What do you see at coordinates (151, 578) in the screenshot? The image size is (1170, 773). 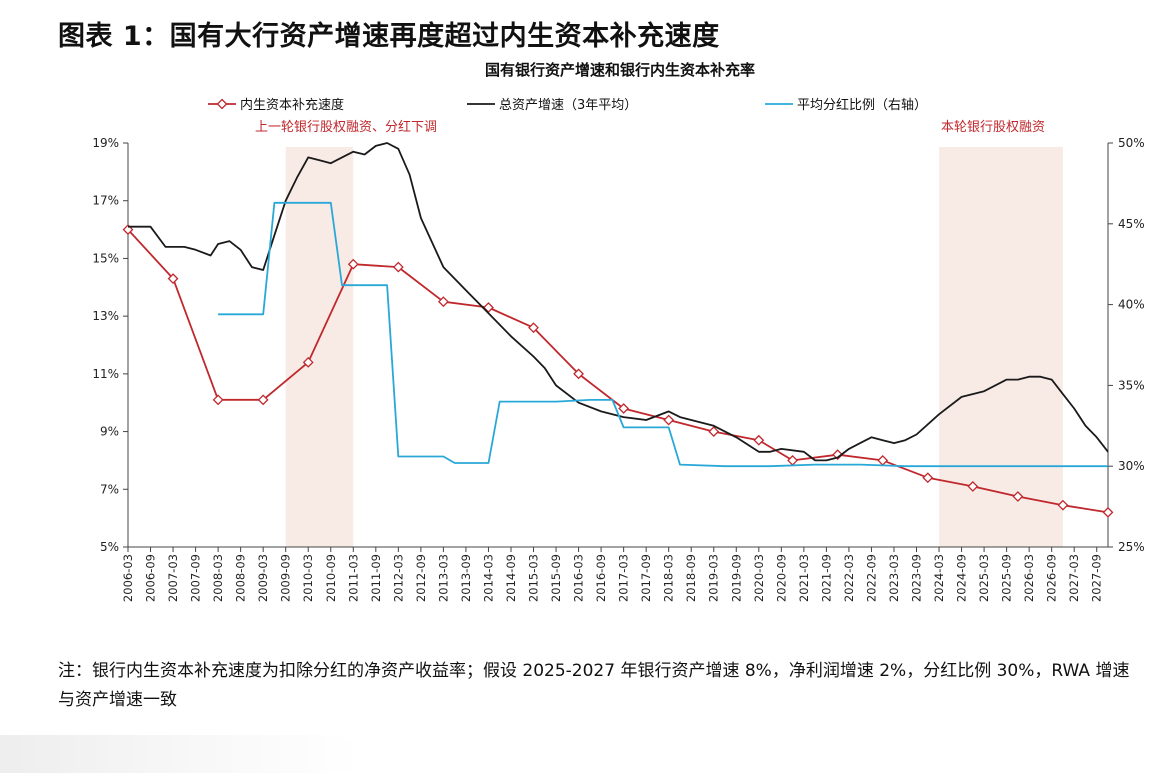 I see `x-tick-label: 2006-09` at bounding box center [151, 578].